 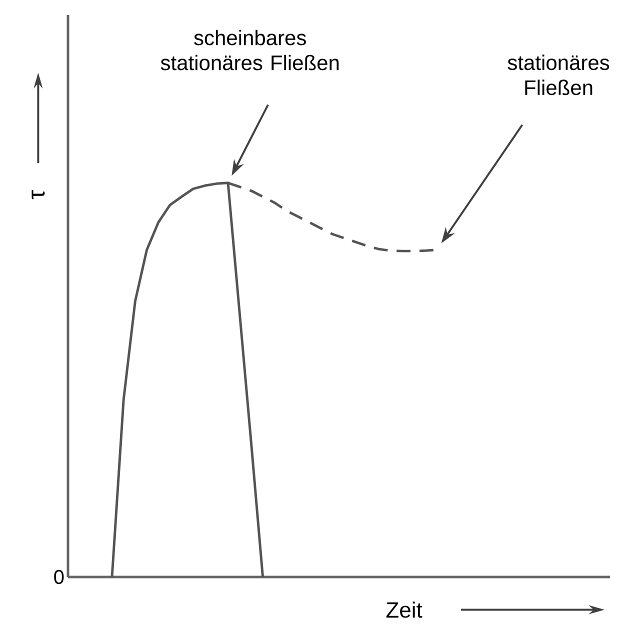 I want to click on text: scheinbares stationäres Fließen, so click(x=249, y=50).